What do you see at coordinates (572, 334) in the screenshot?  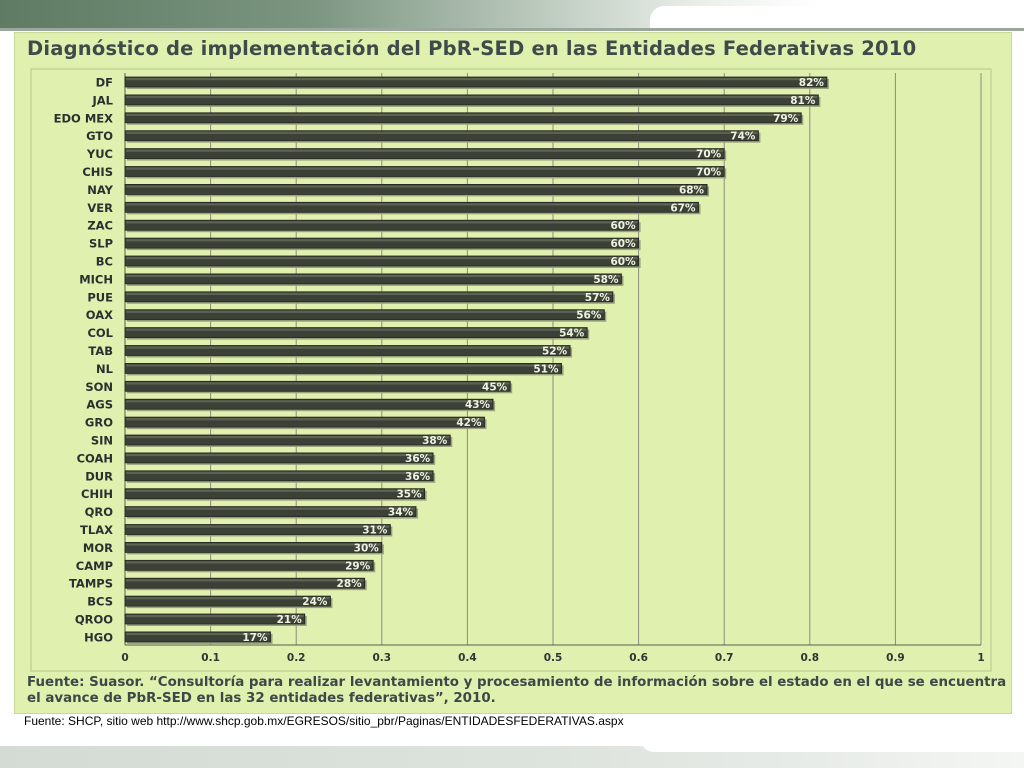 I see `bar-data-label: 54%` at bounding box center [572, 334].